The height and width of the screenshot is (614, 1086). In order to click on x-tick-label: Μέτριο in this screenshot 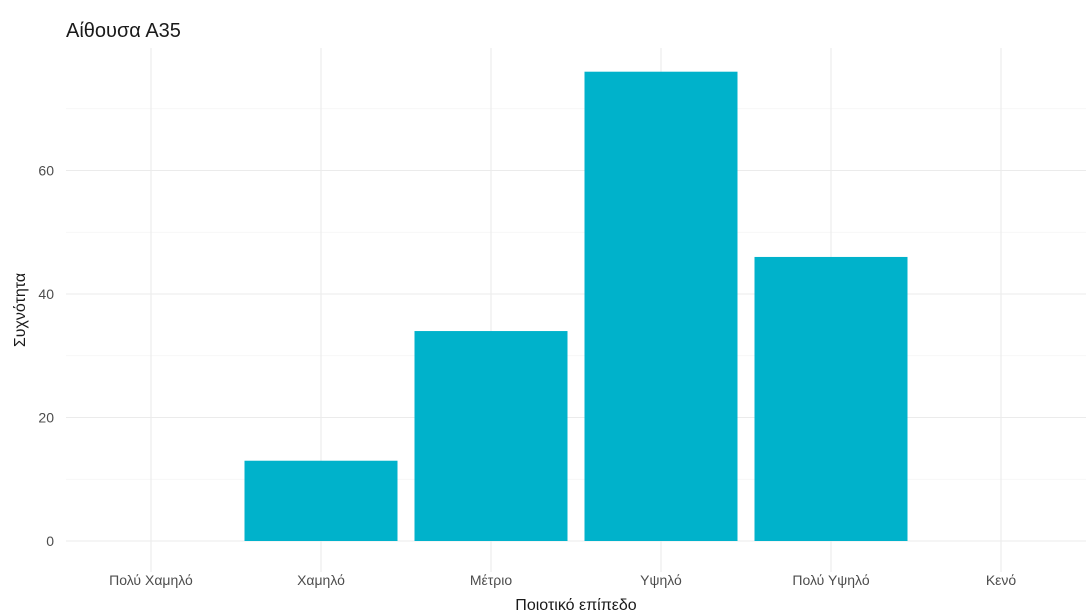, I will do `click(491, 580)`.